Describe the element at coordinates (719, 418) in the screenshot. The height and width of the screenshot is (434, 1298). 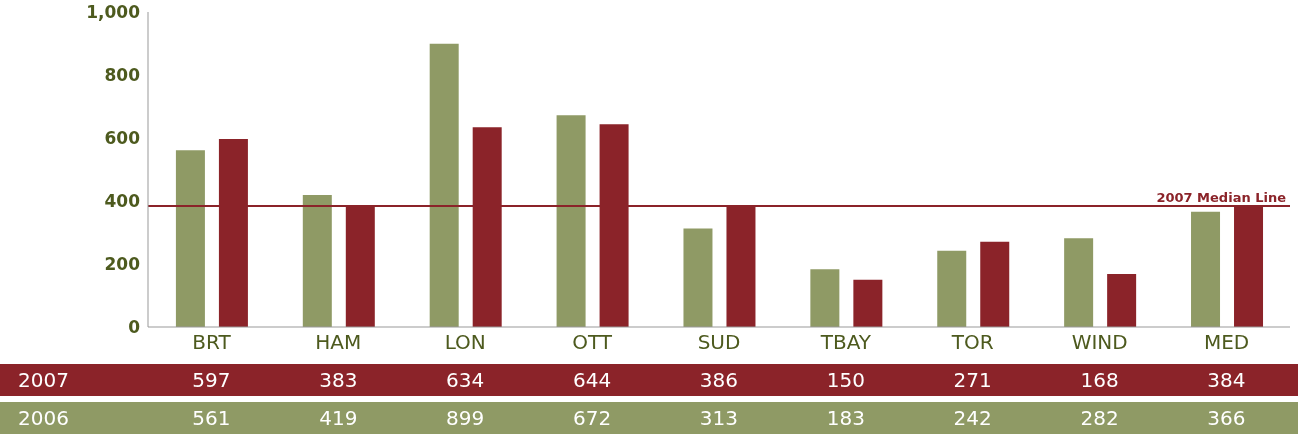
I see `data-label: 313` at that location.